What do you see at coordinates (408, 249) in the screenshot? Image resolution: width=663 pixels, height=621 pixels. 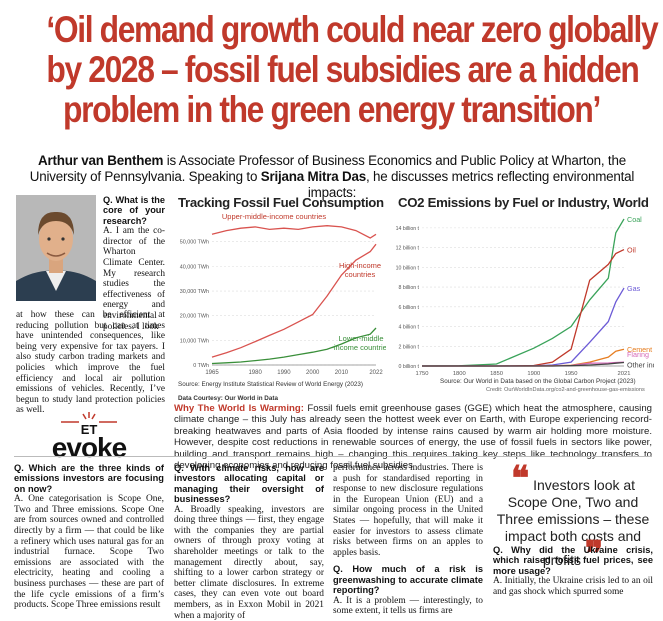 I see `y-tick-label: 12 billion t` at bounding box center [408, 249].